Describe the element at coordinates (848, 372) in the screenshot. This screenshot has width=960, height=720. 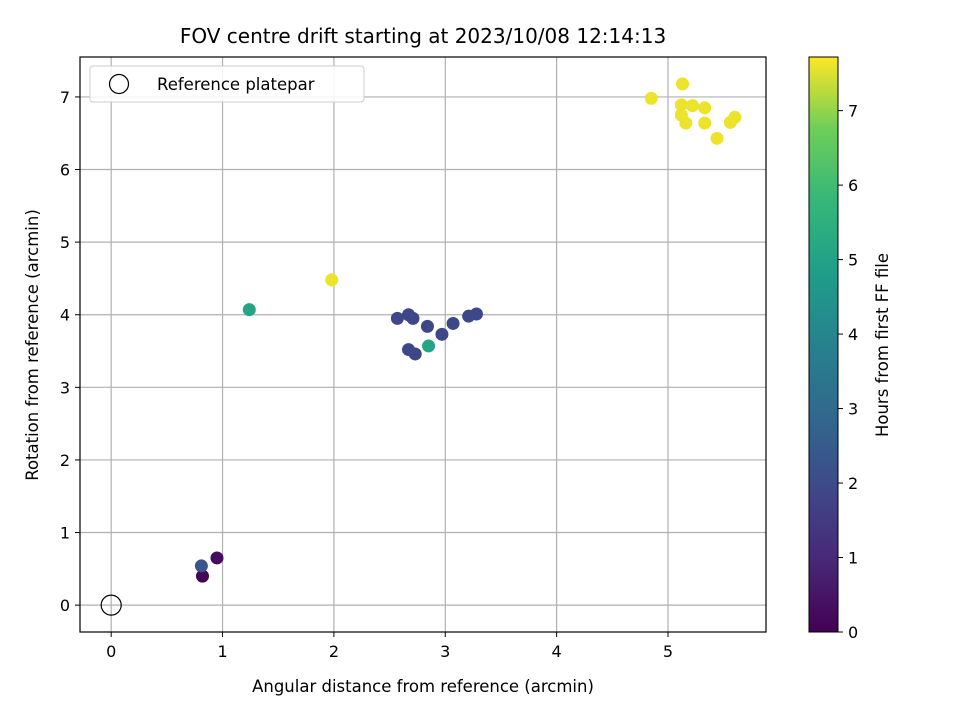
I see `colorbar-ticks: 0 1 2 3 4 5 6 7` at that location.